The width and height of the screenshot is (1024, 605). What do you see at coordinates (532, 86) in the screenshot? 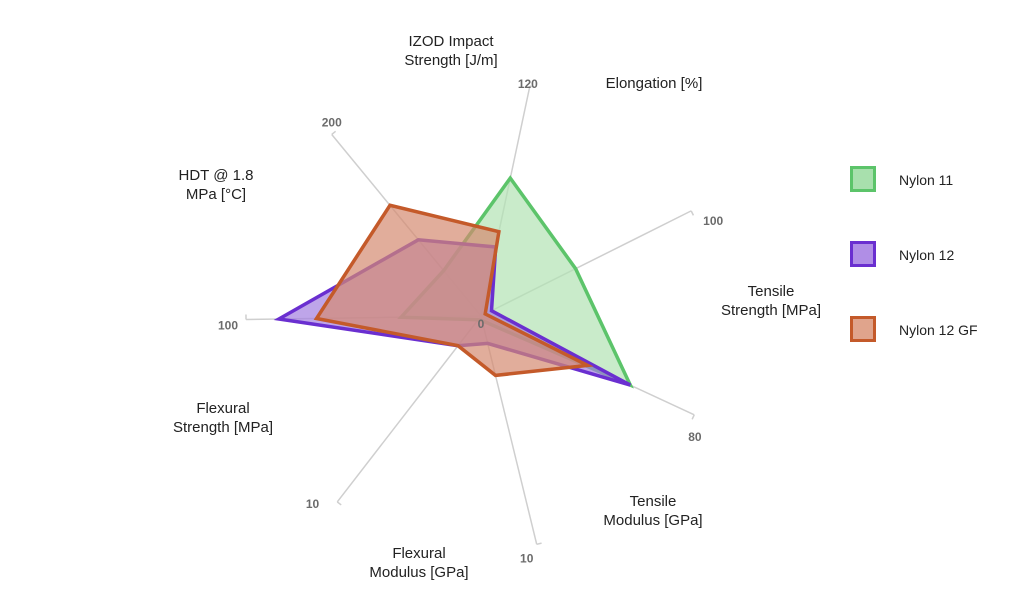
I see `axis-end-tick-izod-impact-strength-j-m` at bounding box center [532, 86].